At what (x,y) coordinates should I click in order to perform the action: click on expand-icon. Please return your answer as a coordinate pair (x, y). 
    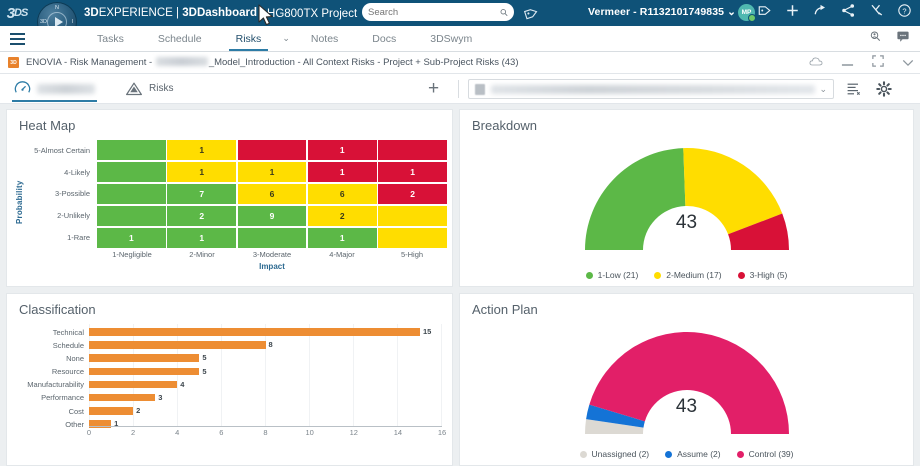
    Looking at the image, I should click on (878, 63).